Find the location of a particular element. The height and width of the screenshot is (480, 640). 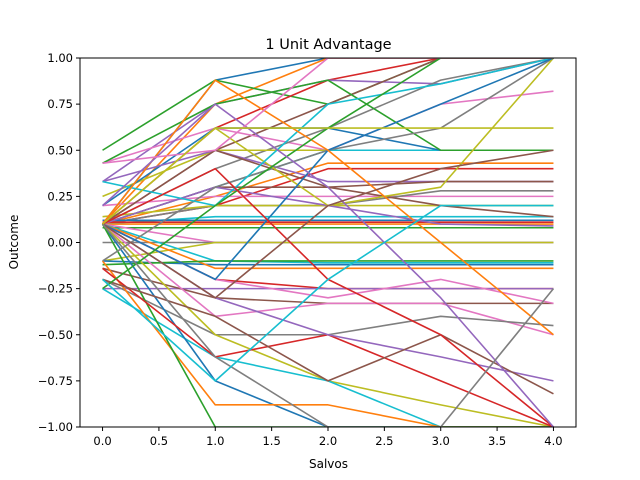

x-tick-label: 3.0 is located at coordinates (441, 441).